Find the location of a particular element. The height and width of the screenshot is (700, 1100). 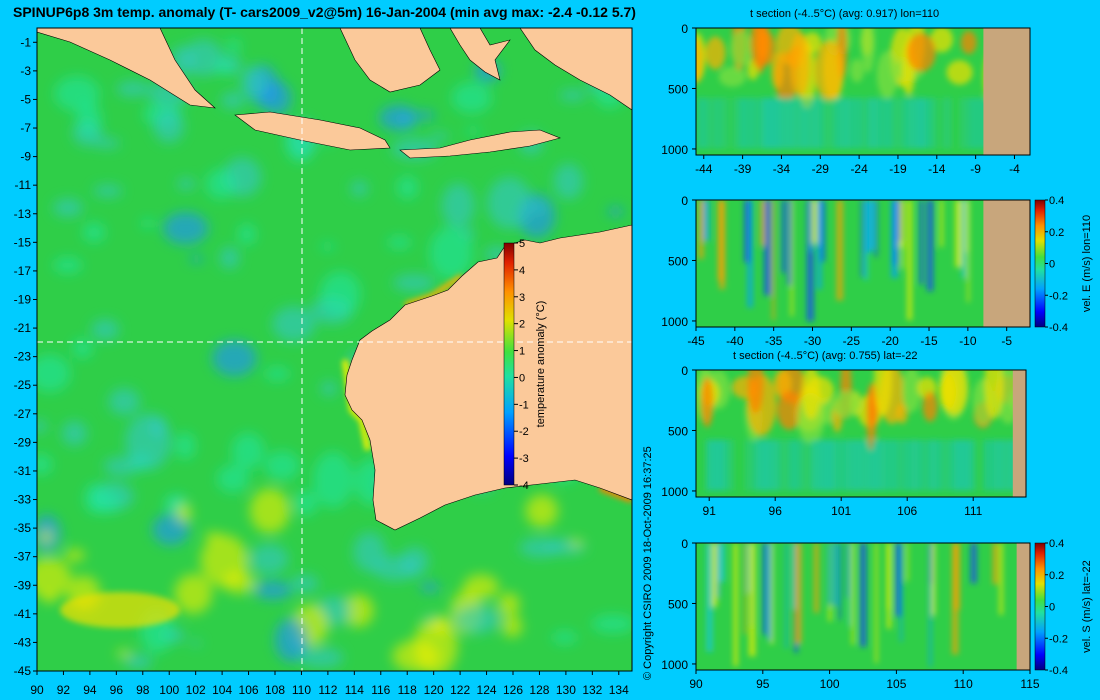

map-colorbar-gradient is located at coordinates (509, 364).